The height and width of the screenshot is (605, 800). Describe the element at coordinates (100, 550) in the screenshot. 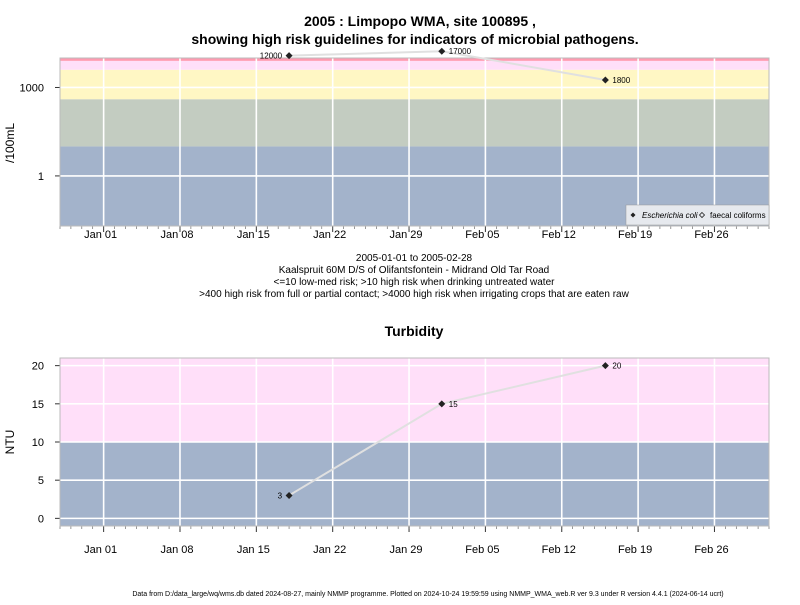

I see `turbidity-x-tick-label: Jan 01` at that location.